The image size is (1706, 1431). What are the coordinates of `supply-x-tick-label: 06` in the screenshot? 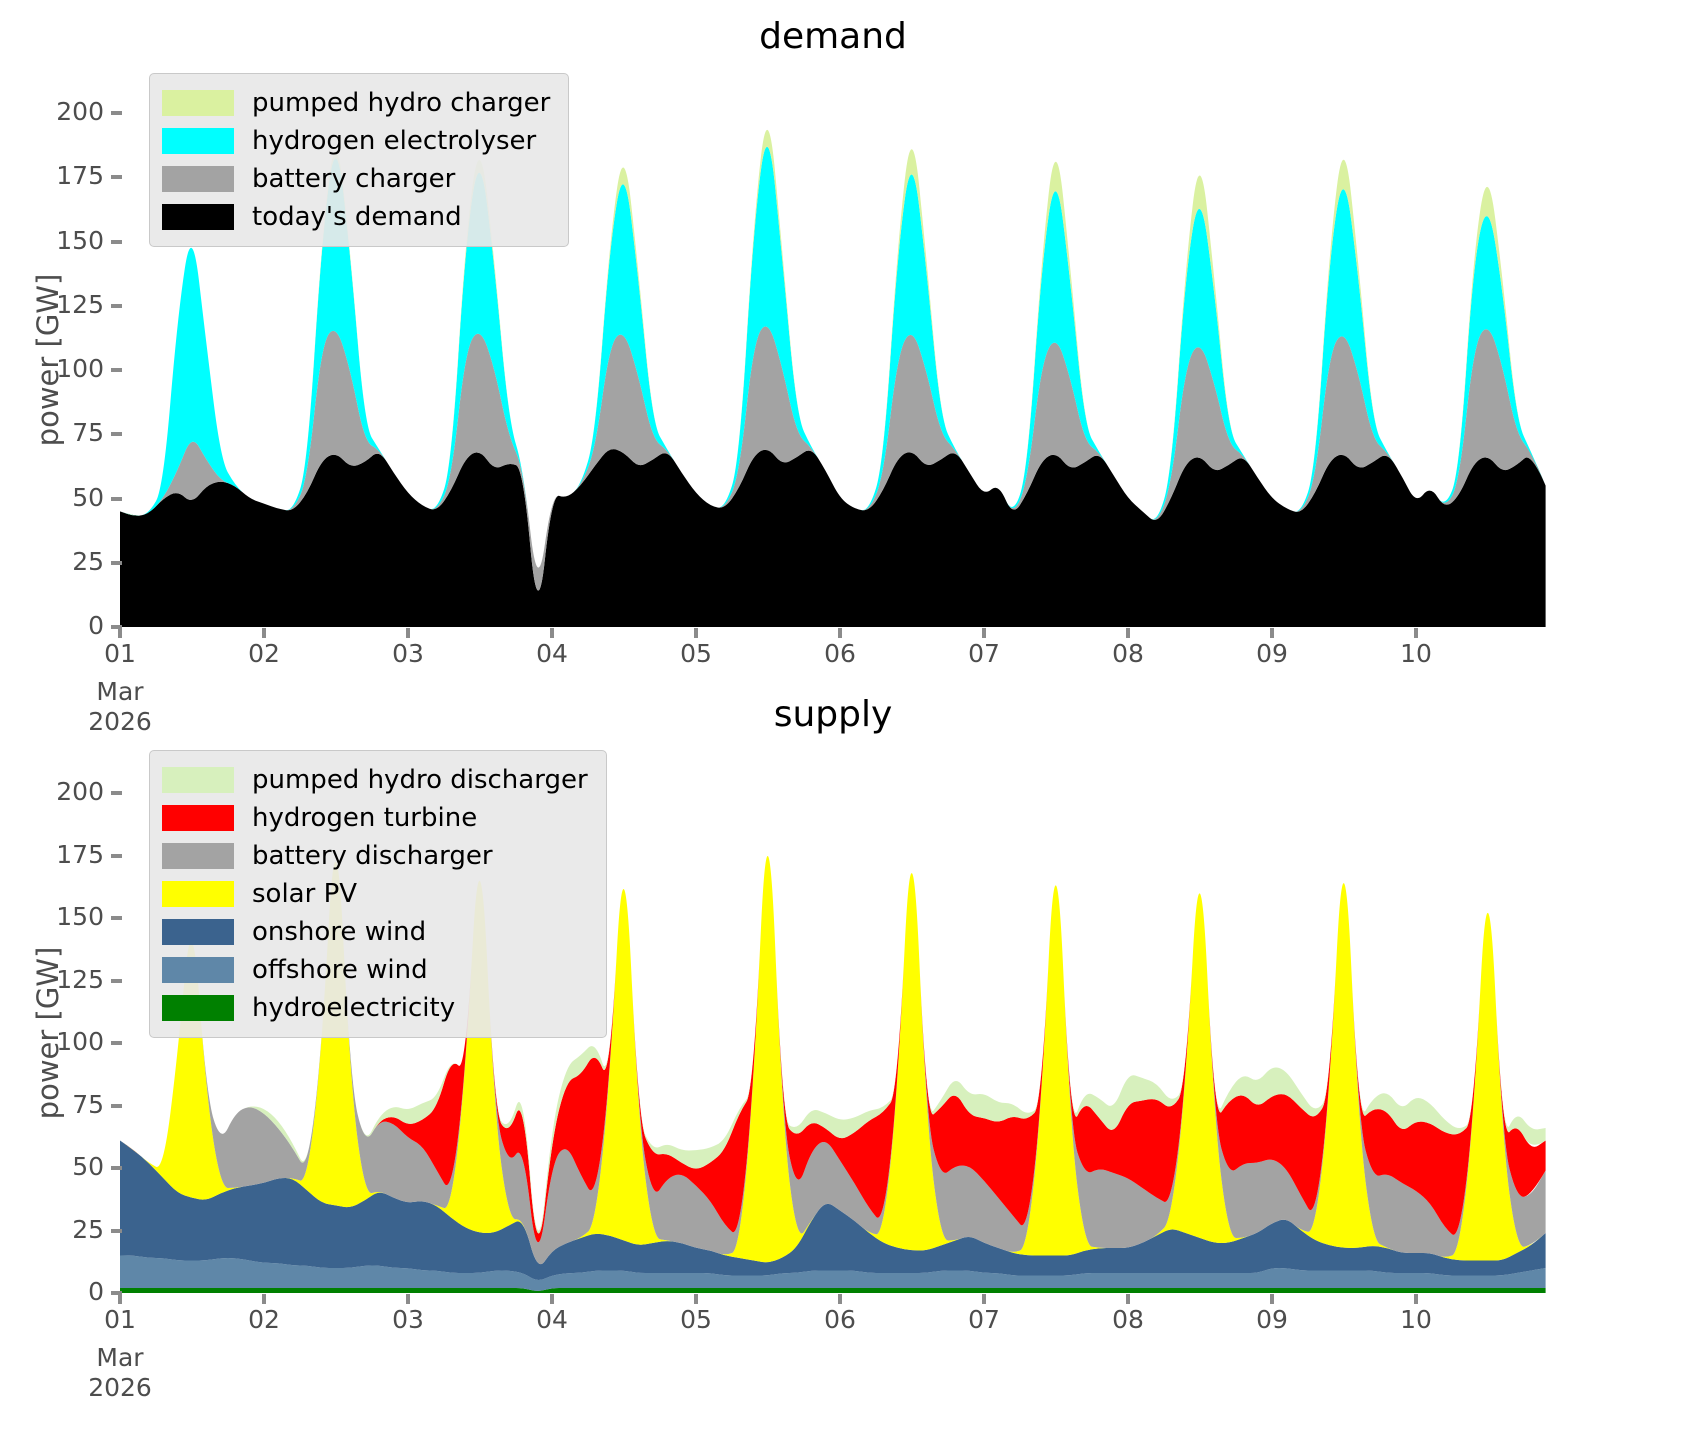 It's located at (840, 1319).